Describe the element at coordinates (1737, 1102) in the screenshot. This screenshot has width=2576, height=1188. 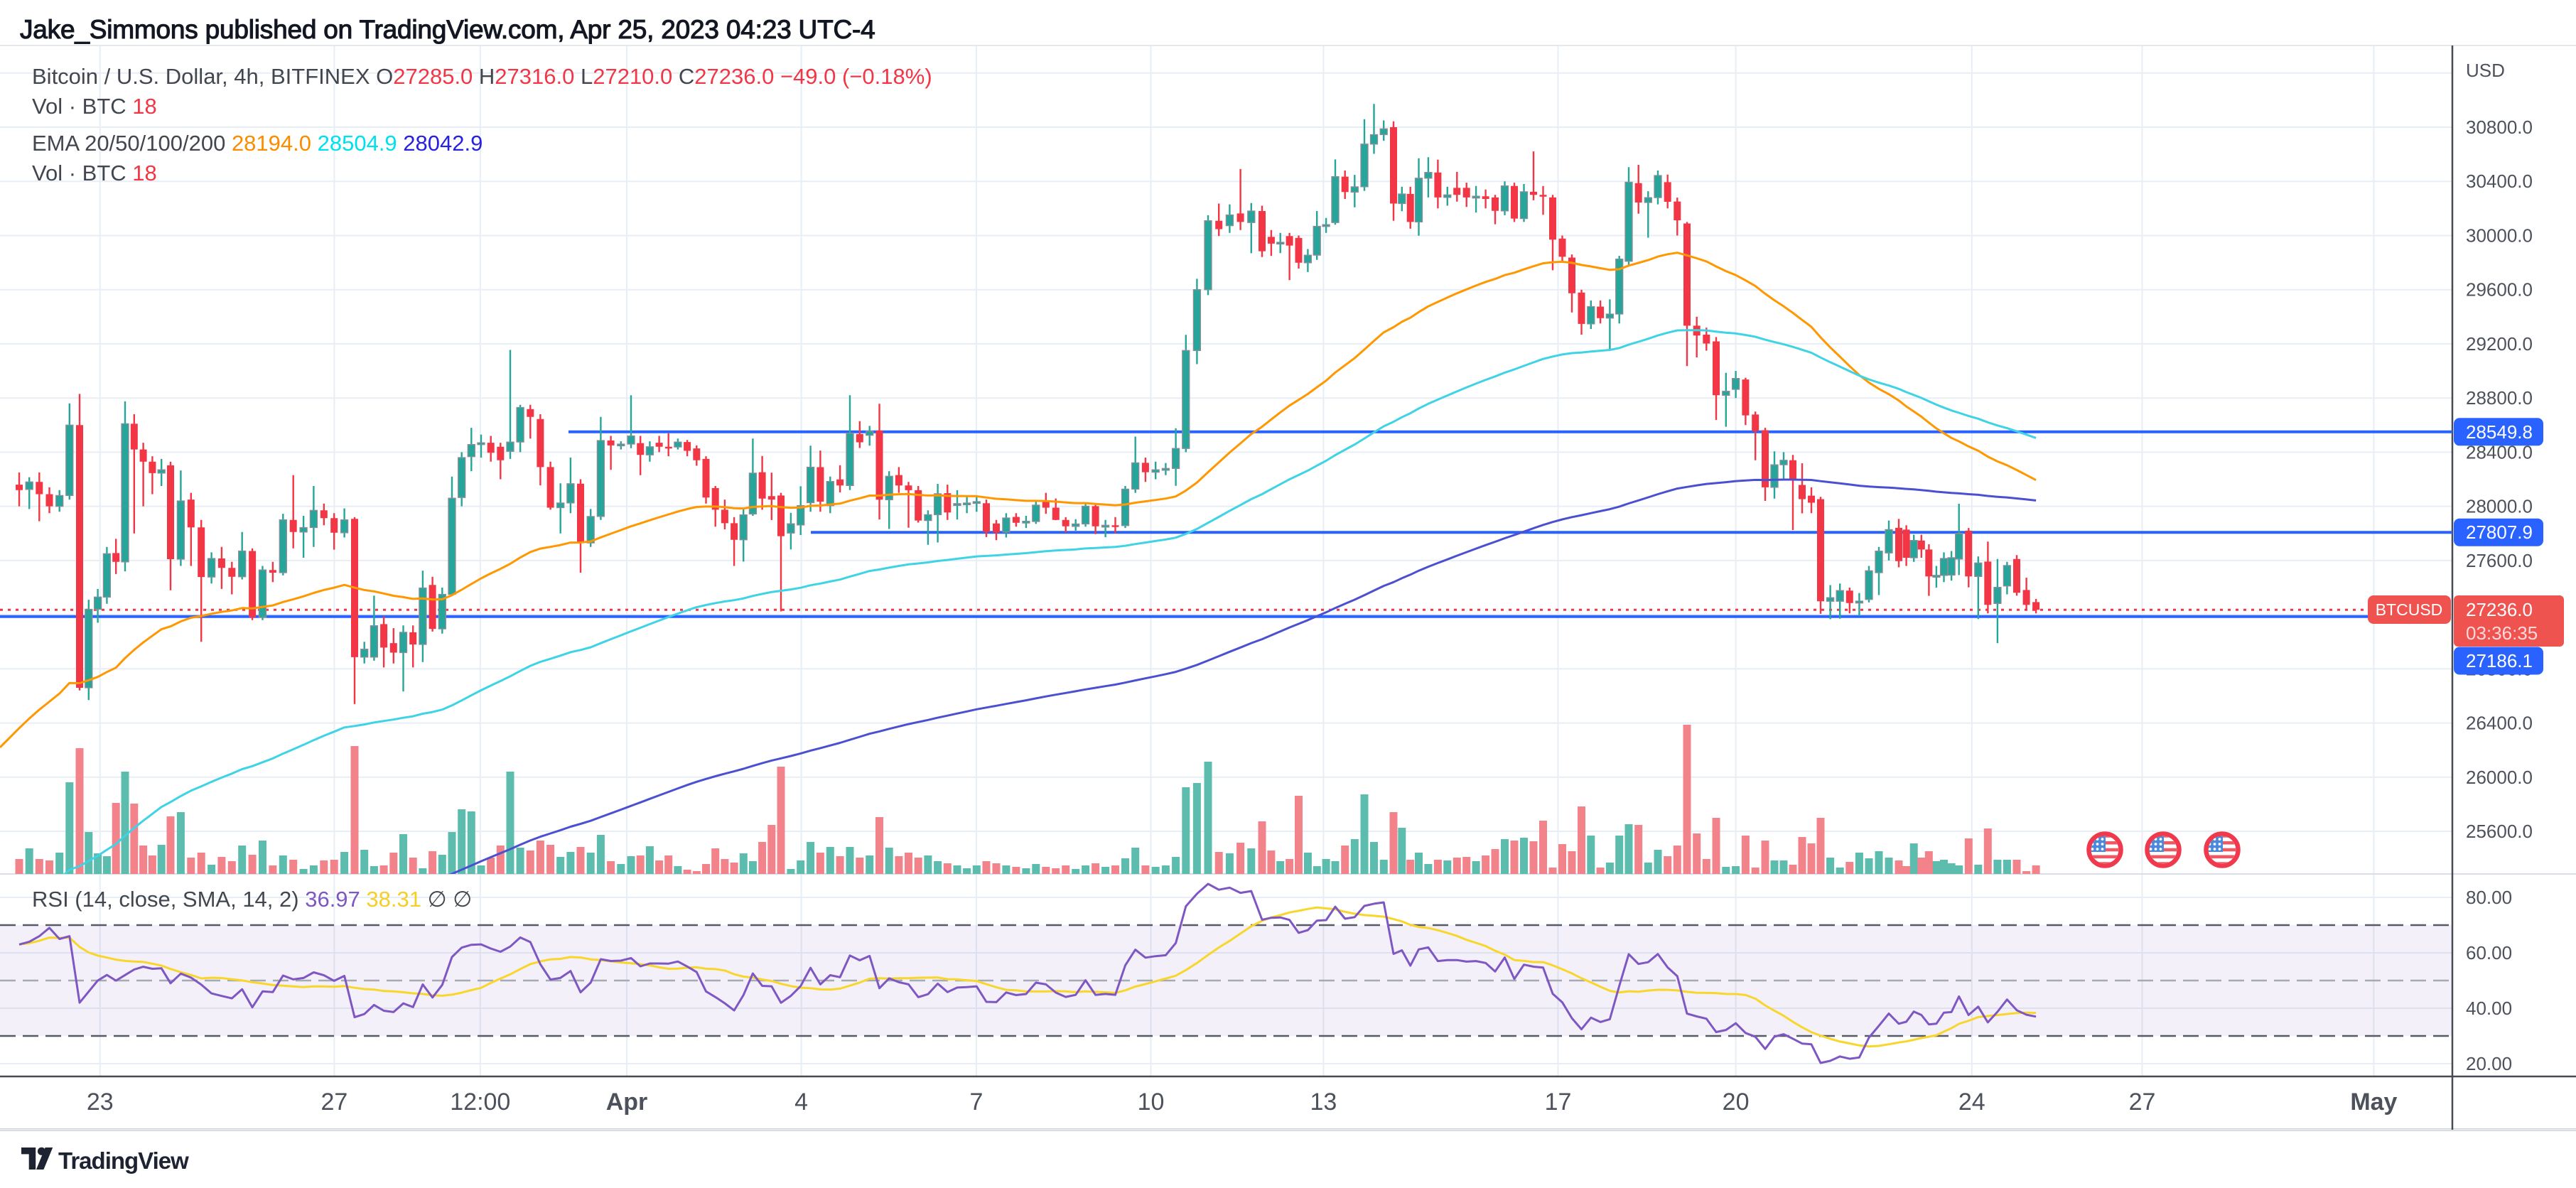
I see `svg-text: 20` at that location.